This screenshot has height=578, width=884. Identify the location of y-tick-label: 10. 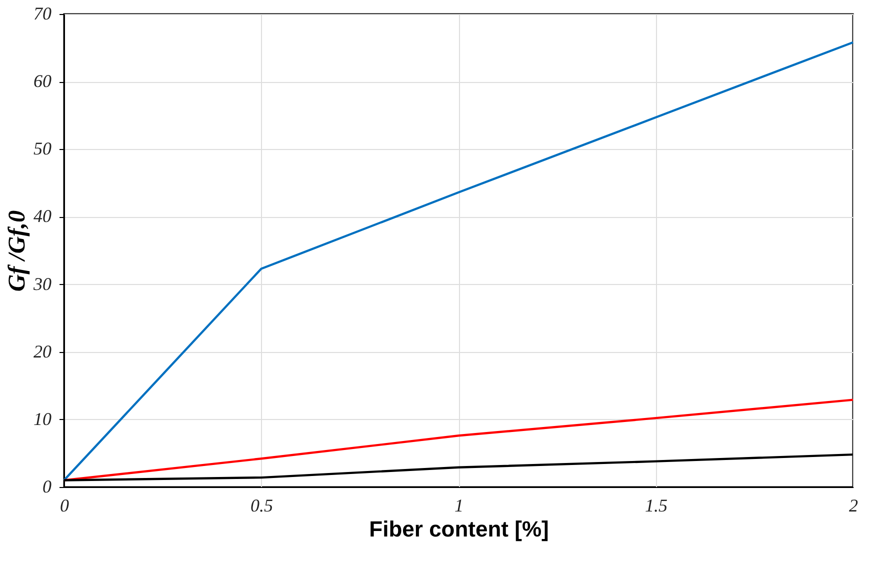
(43, 418).